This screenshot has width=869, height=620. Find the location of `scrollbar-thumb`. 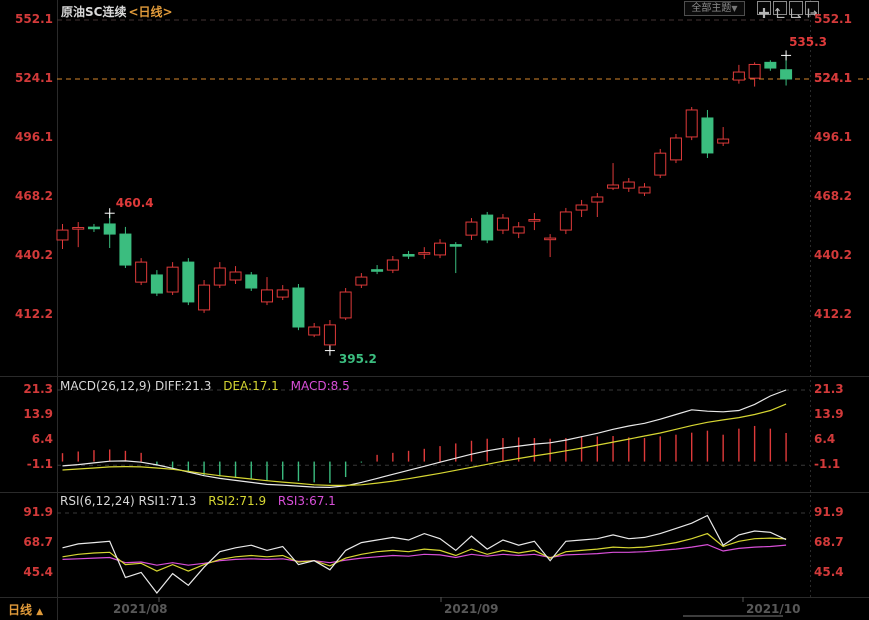

scrollbar-thumb is located at coordinates (733, 616).